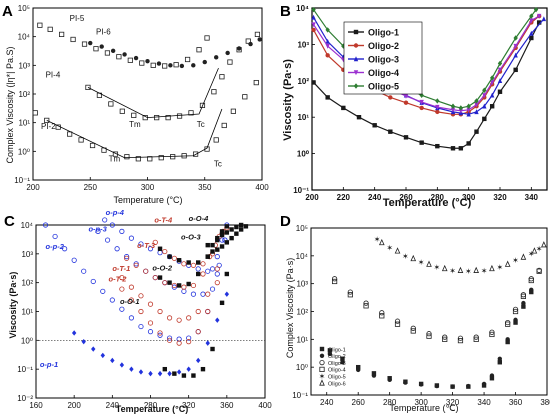 This screenshot has width=550, height=419. Describe the element at coordinates (163, 220) in the screenshot. I see `series-label-o-t-4: o-T-4` at that location.